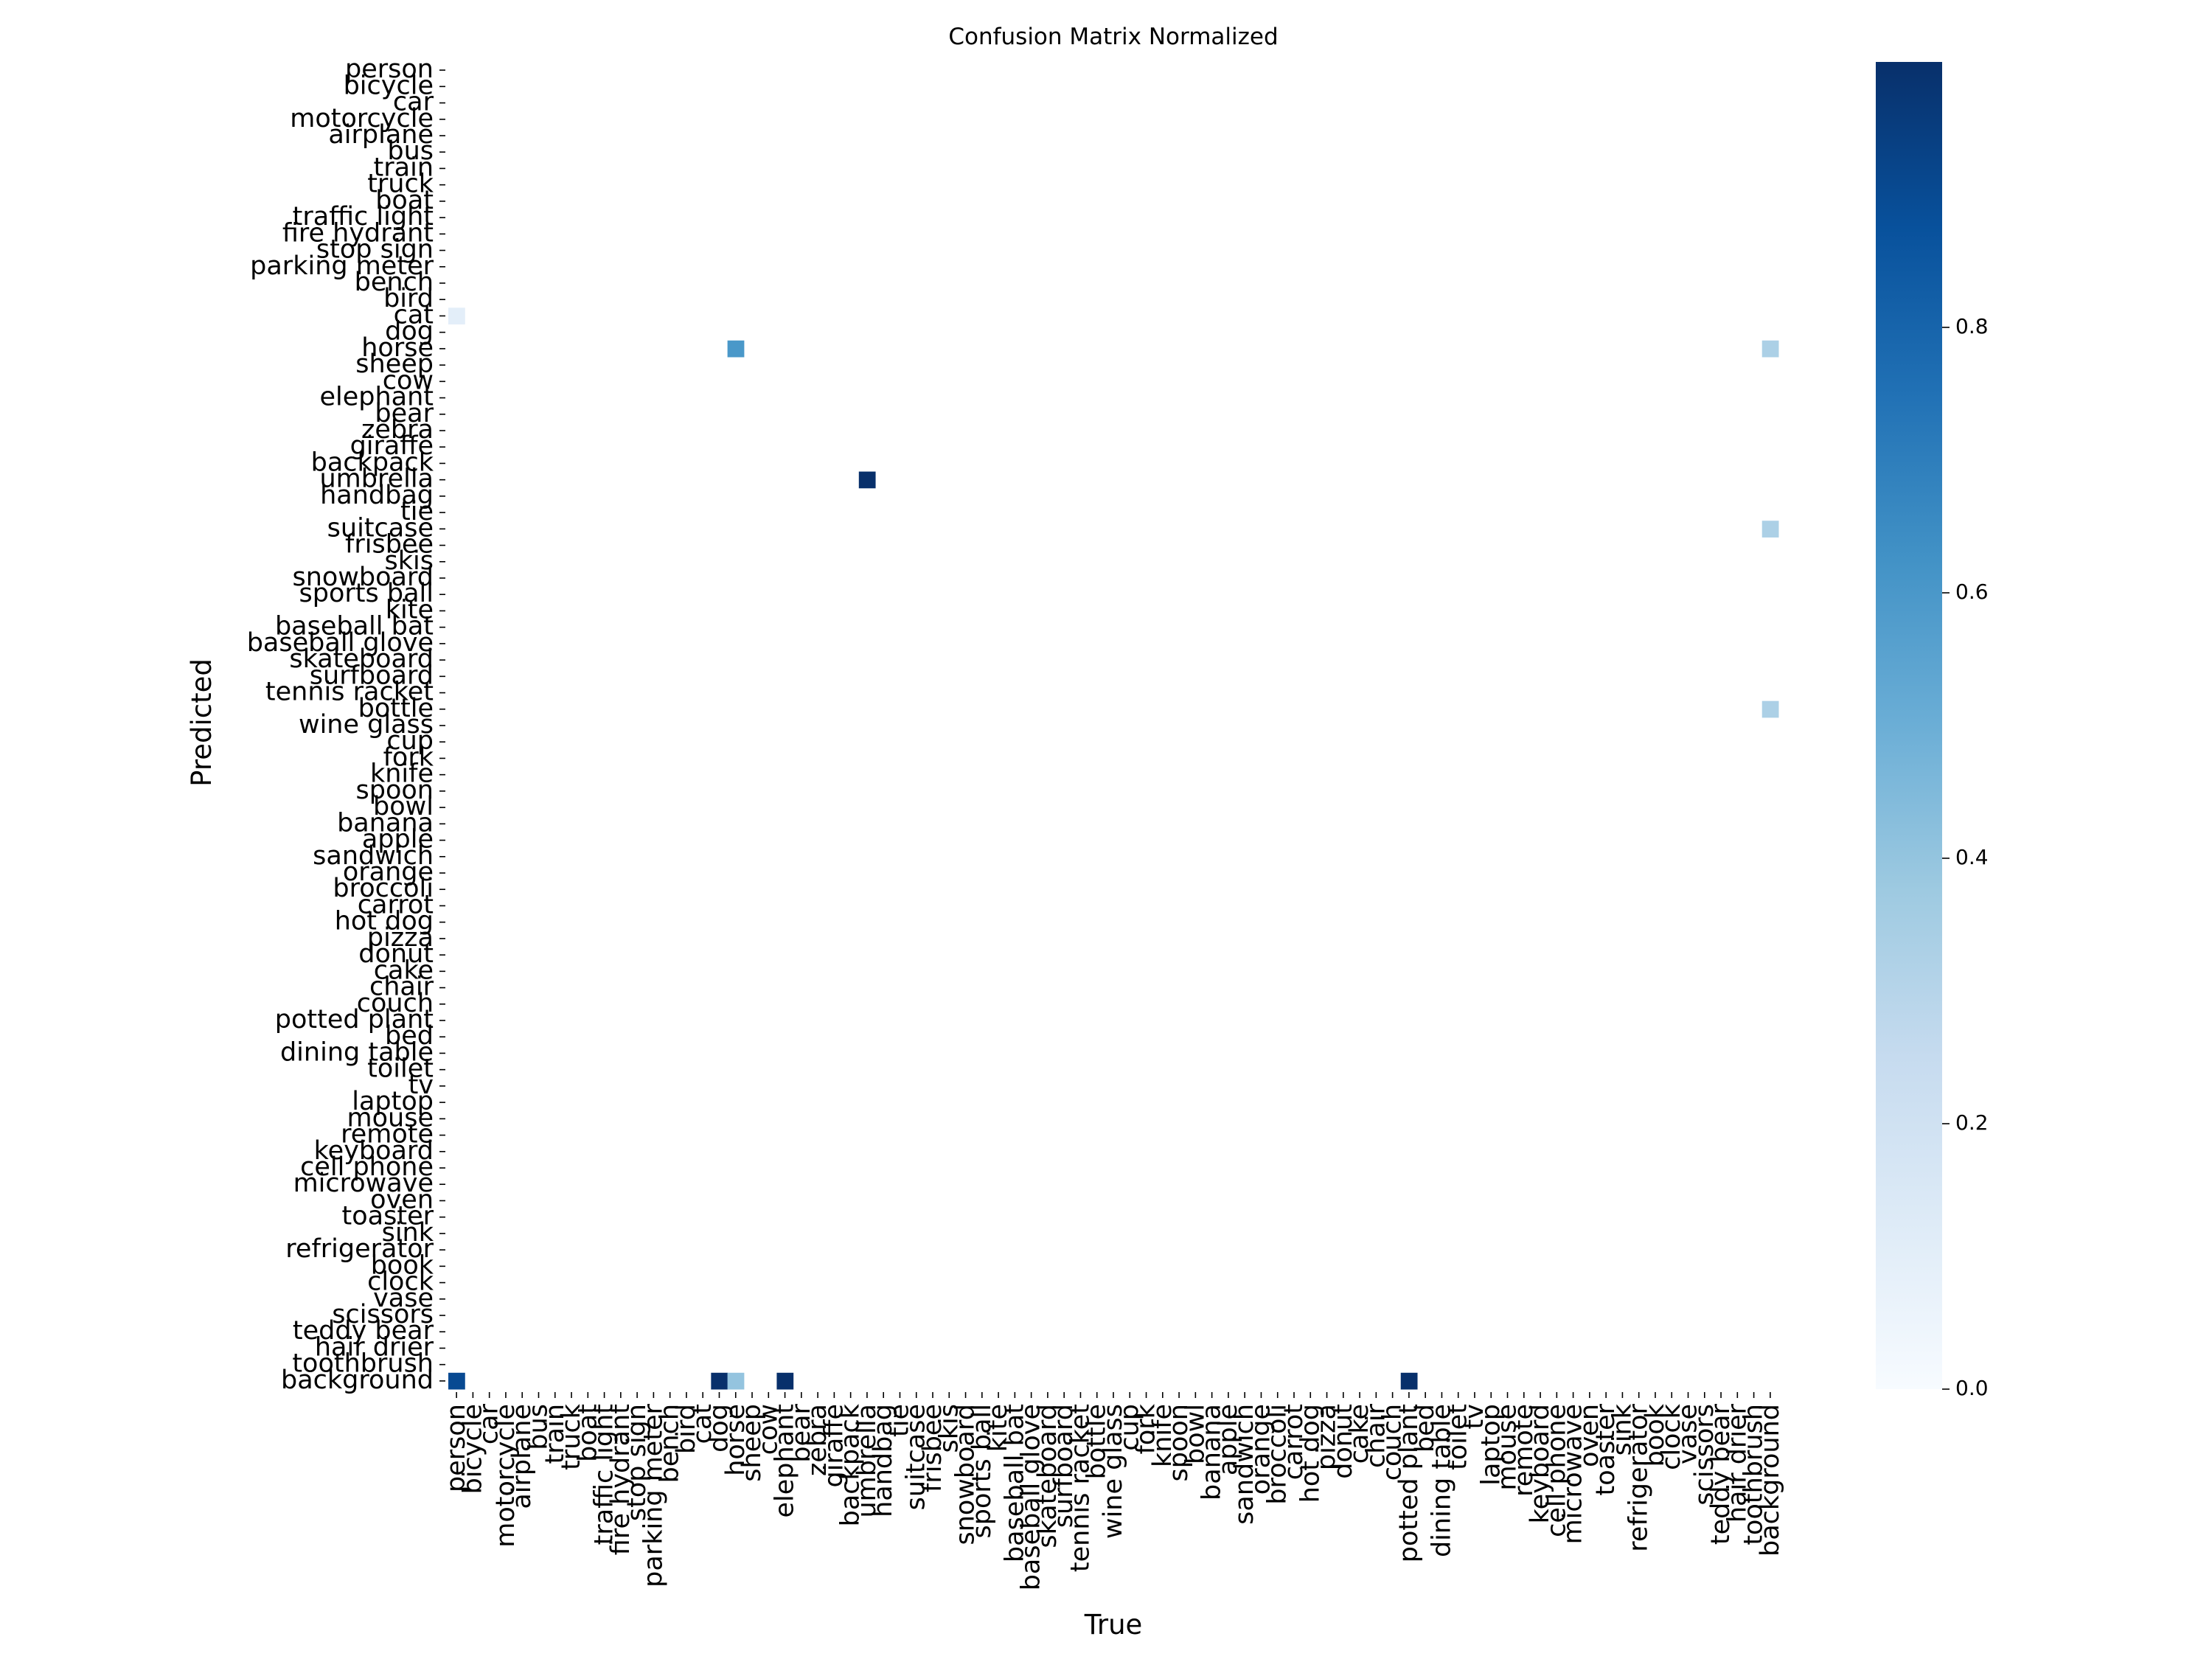 This screenshot has width=2212, height=1659. Describe the element at coordinates (752, 1443) in the screenshot. I see `x-tick-label-sheep: sheep` at that location.